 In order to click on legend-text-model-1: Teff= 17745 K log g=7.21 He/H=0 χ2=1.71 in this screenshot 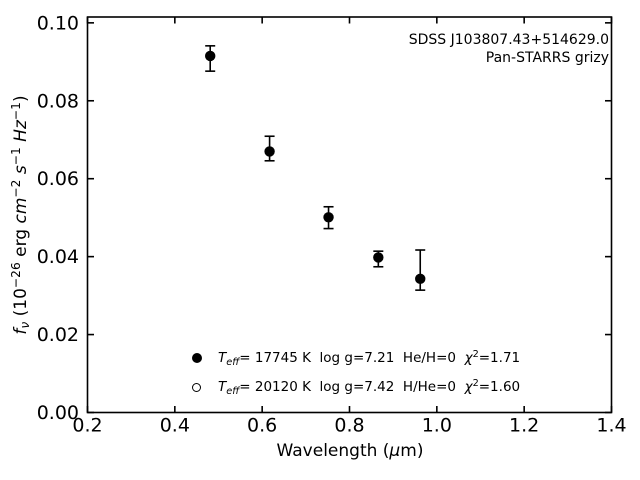, I will do `click(369, 358)`.